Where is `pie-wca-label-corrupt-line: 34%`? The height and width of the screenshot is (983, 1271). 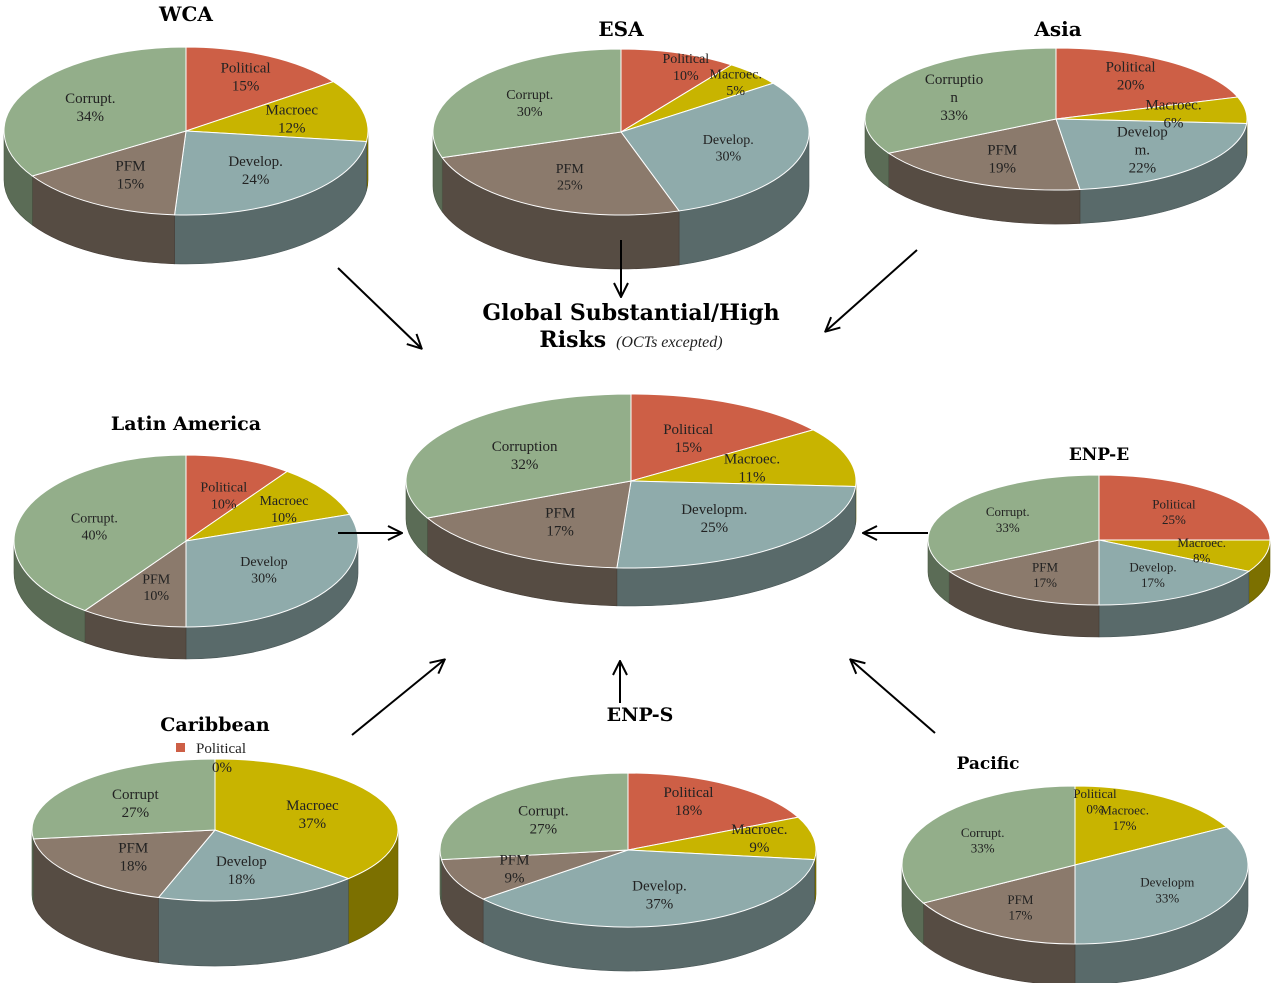
pie-wca-label-corrupt-line: 34% is located at coordinates (91, 117).